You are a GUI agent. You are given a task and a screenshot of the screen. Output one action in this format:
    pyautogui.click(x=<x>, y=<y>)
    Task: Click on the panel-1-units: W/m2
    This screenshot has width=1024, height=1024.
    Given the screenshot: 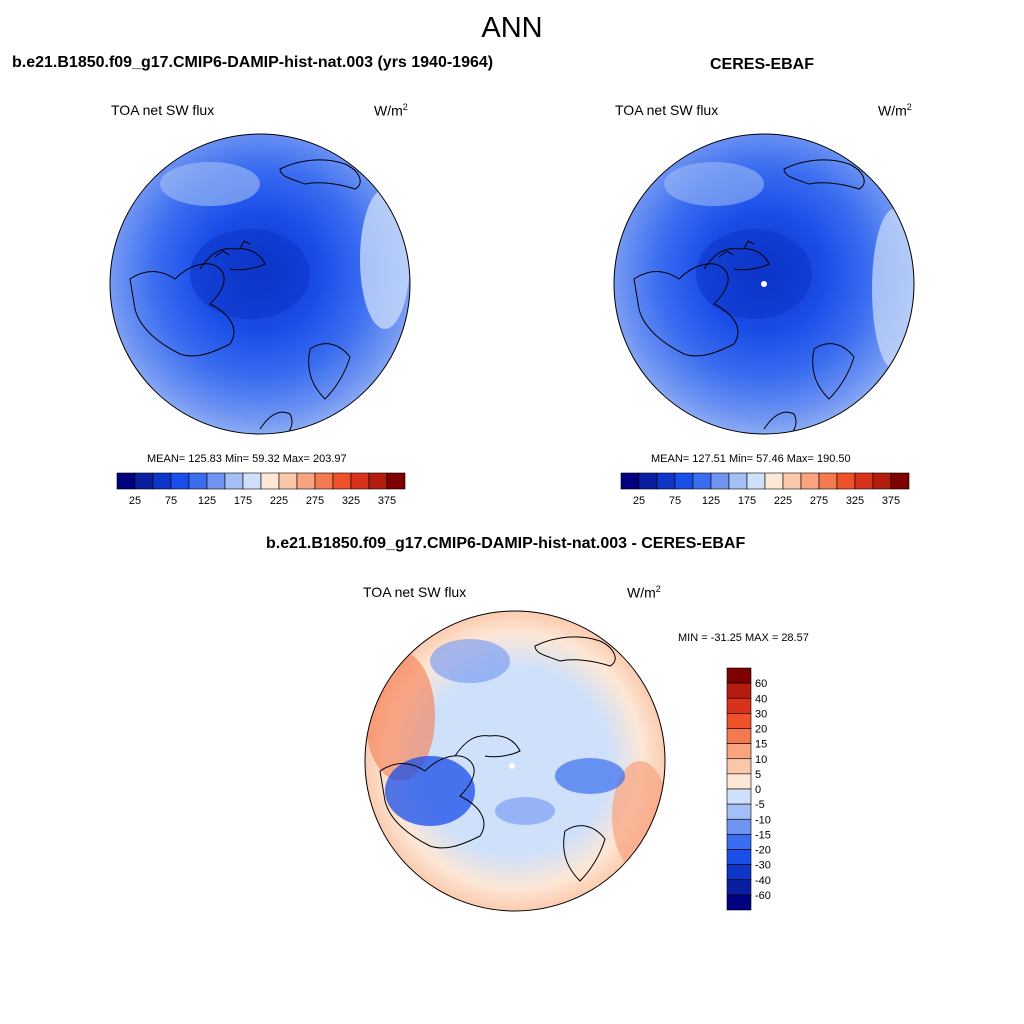 What is the action you would take?
    pyautogui.click(x=391, y=110)
    